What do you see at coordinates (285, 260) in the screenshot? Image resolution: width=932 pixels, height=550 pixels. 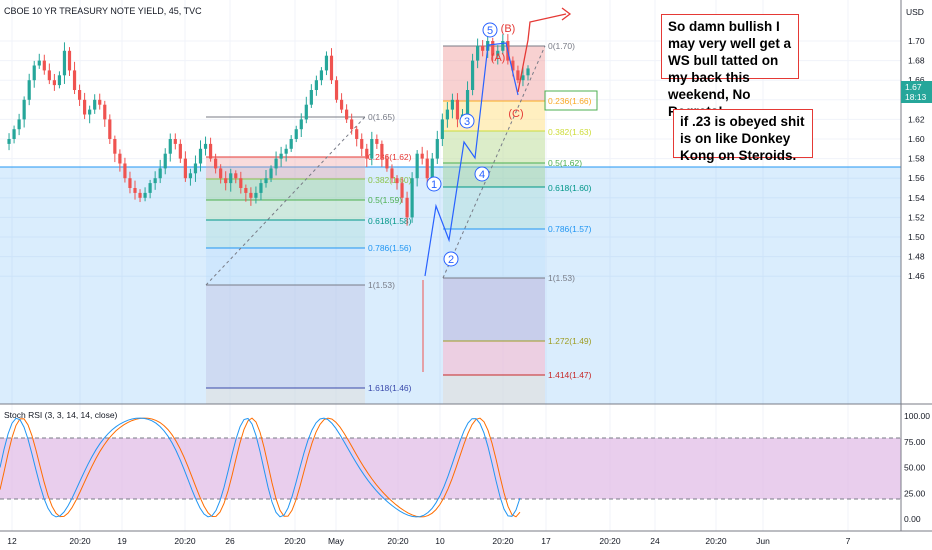 I see `fib-retracement-left` at bounding box center [285, 260].